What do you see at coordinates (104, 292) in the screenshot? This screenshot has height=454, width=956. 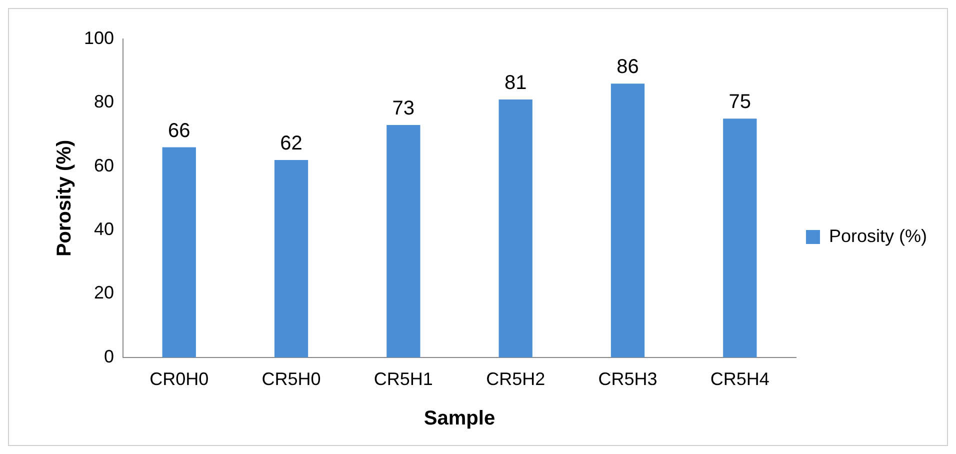 I see `y-tick-label: 20` at bounding box center [104, 292].